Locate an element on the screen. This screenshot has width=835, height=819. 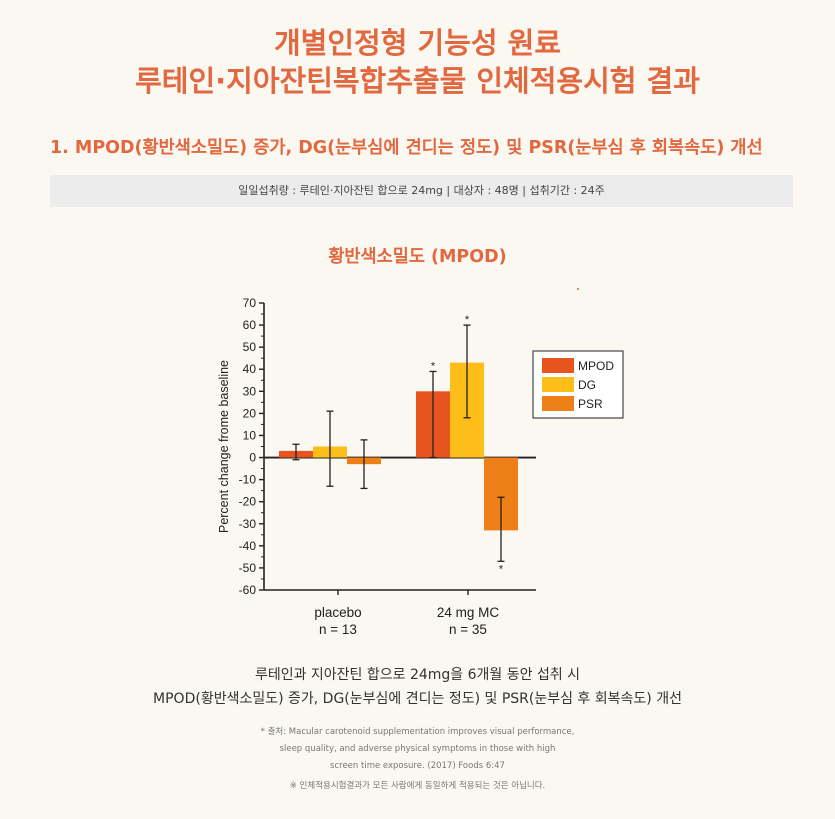
y-tick-label: 0 is located at coordinates (252, 458).